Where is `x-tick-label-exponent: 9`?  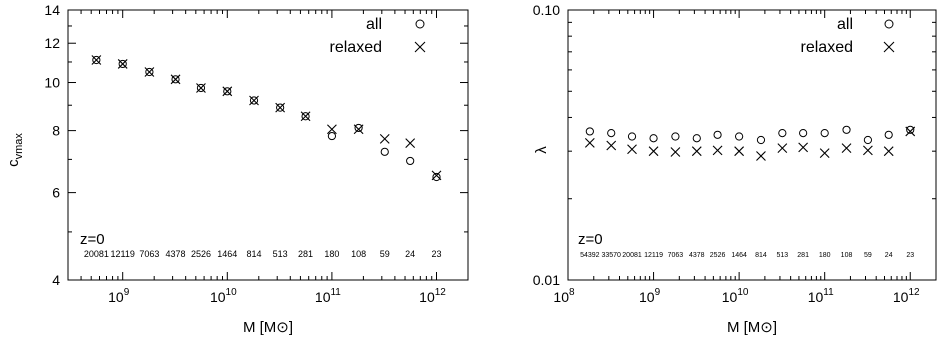 x-tick-label-exponent: 9 is located at coordinates (127, 292).